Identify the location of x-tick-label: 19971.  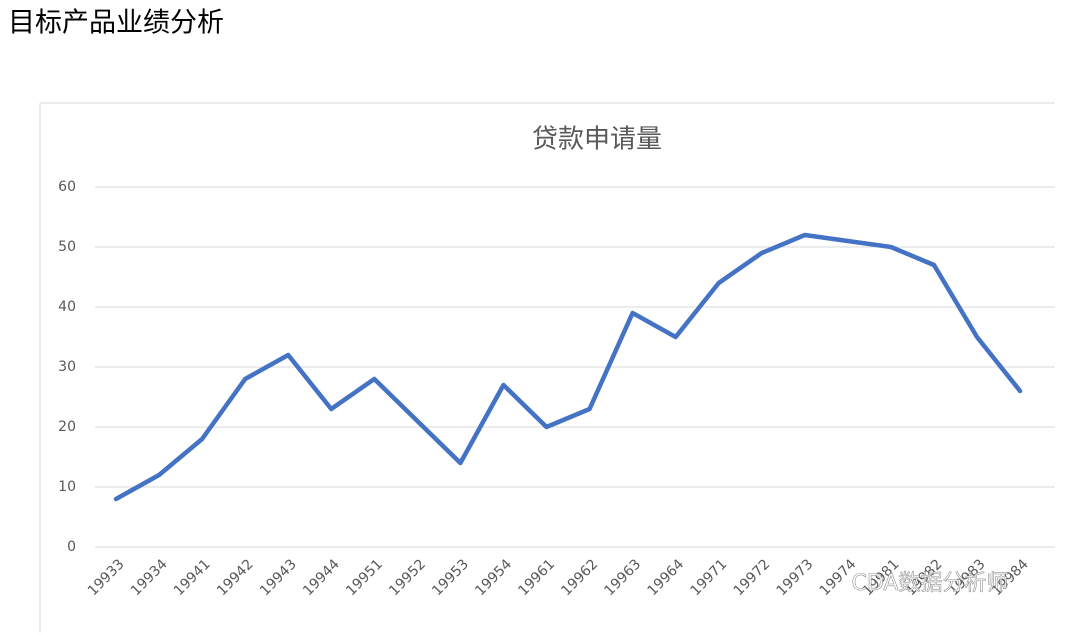
(709, 577).